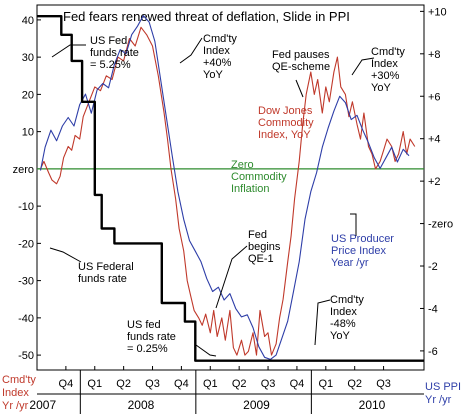 The image size is (463, 414). What do you see at coordinates (23, 170) in the screenshot?
I see `left-tick-label: zero` at bounding box center [23, 170].